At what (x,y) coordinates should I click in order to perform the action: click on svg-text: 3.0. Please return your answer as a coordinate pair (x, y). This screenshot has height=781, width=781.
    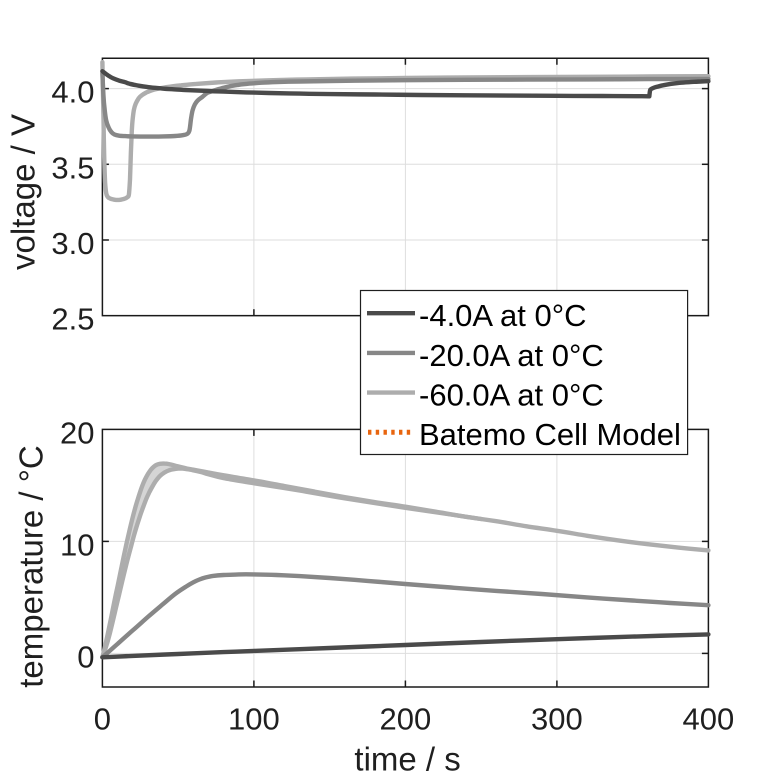
    Looking at the image, I should click on (72, 243).